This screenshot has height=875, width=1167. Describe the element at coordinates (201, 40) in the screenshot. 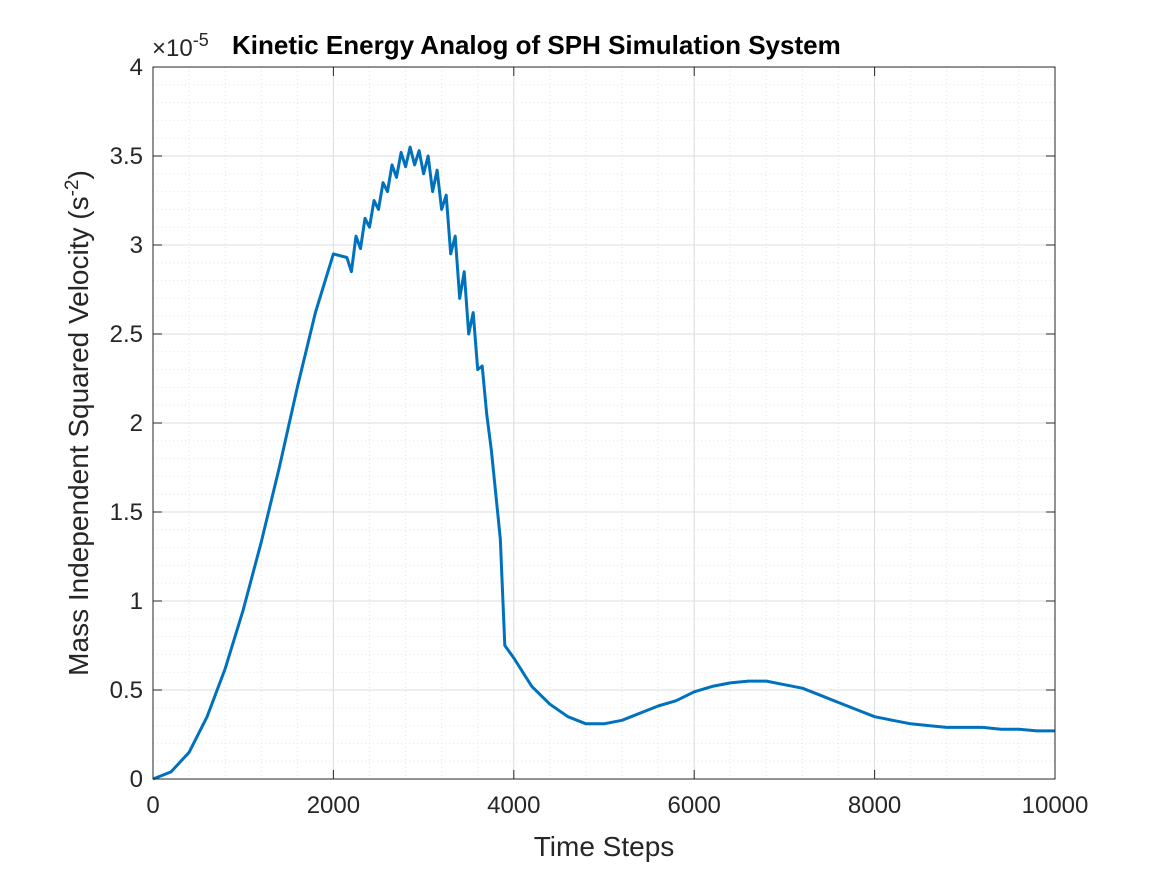

I see `y-multiplier-exponent: -5` at that location.